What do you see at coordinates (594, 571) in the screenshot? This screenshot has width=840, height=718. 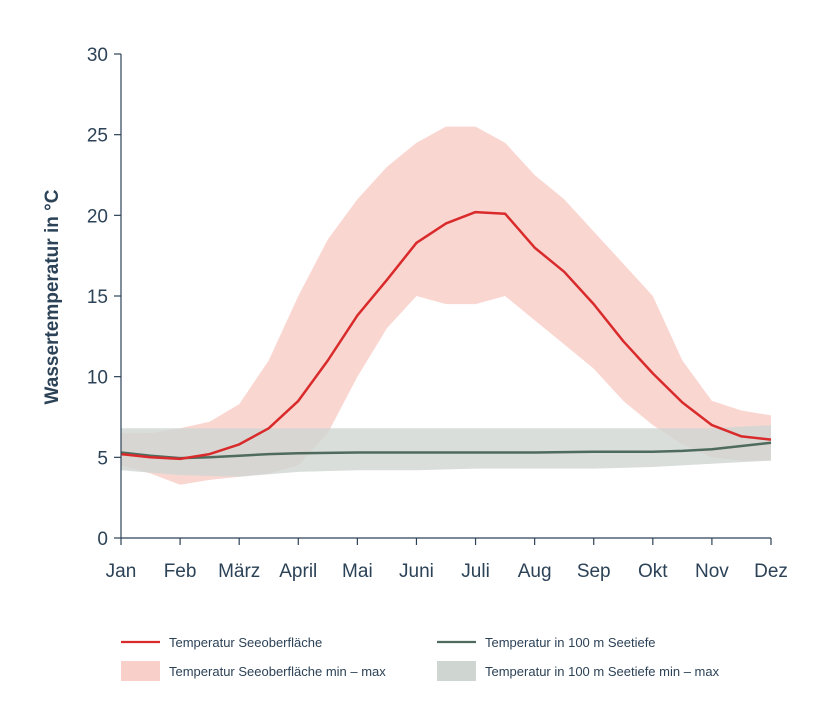 I see `x-tick-label: Sep` at bounding box center [594, 571].